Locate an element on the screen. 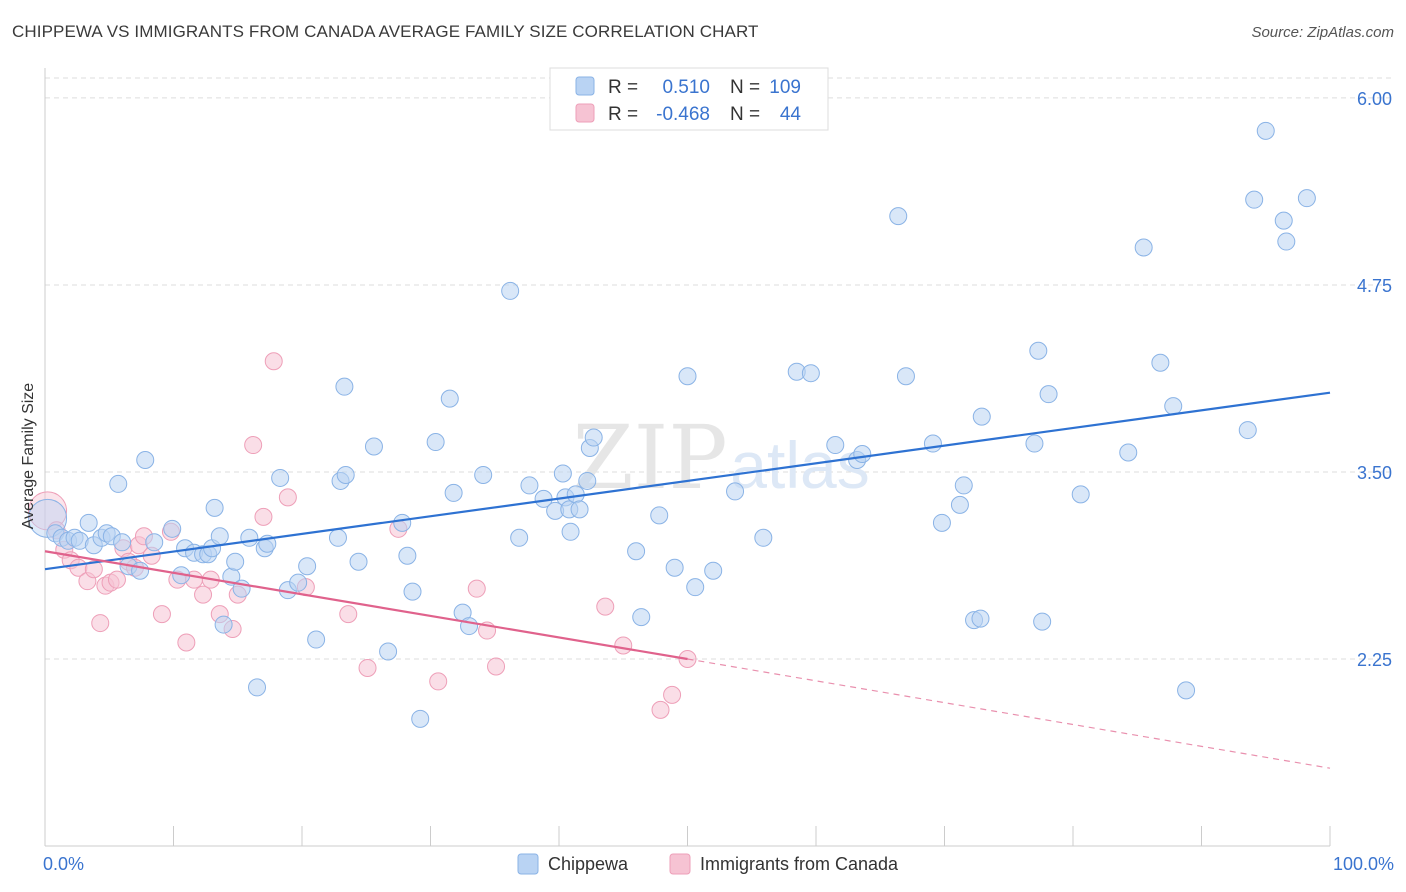 The image size is (1406, 892). y-tick-label: 3.50 is located at coordinates (1374, 473).